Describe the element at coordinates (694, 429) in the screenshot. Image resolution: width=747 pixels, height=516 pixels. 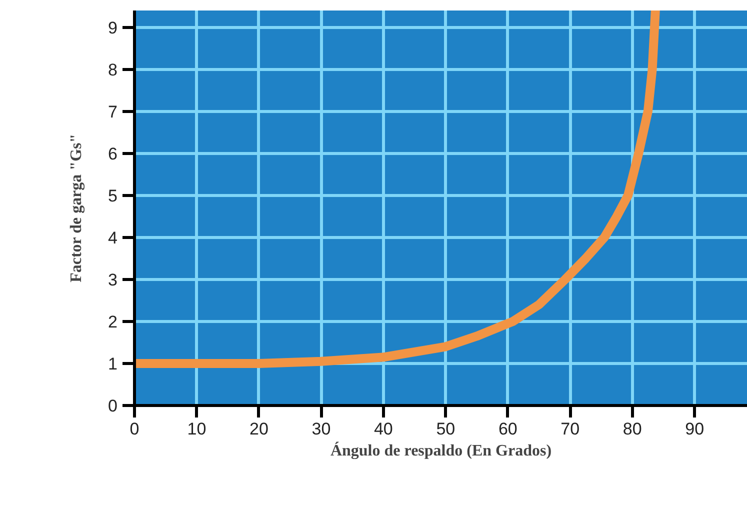
I see `x-tick-label: 90` at that location.